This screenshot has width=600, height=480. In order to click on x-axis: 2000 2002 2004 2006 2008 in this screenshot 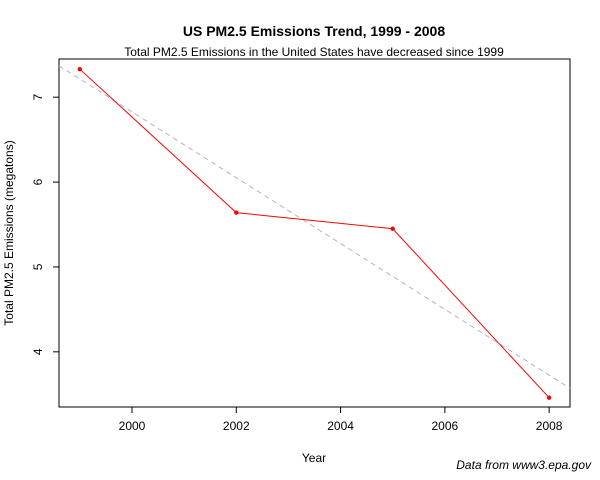, I will do `click(341, 420)`.